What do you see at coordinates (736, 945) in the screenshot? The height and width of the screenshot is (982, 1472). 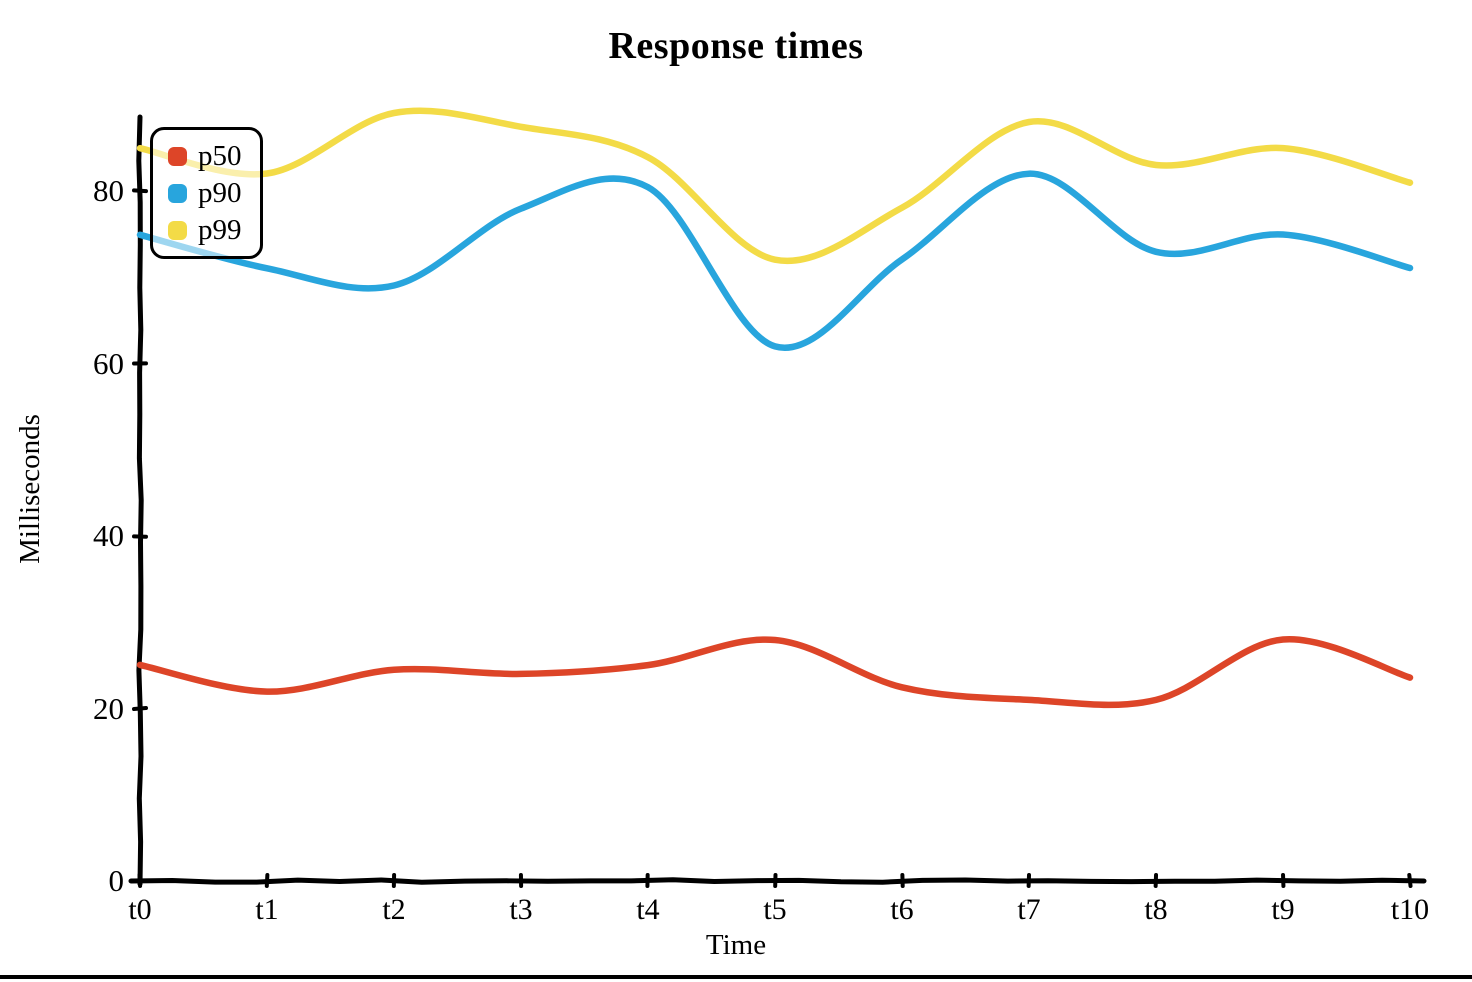 I see `x-axis-title: Time` at bounding box center [736, 945].